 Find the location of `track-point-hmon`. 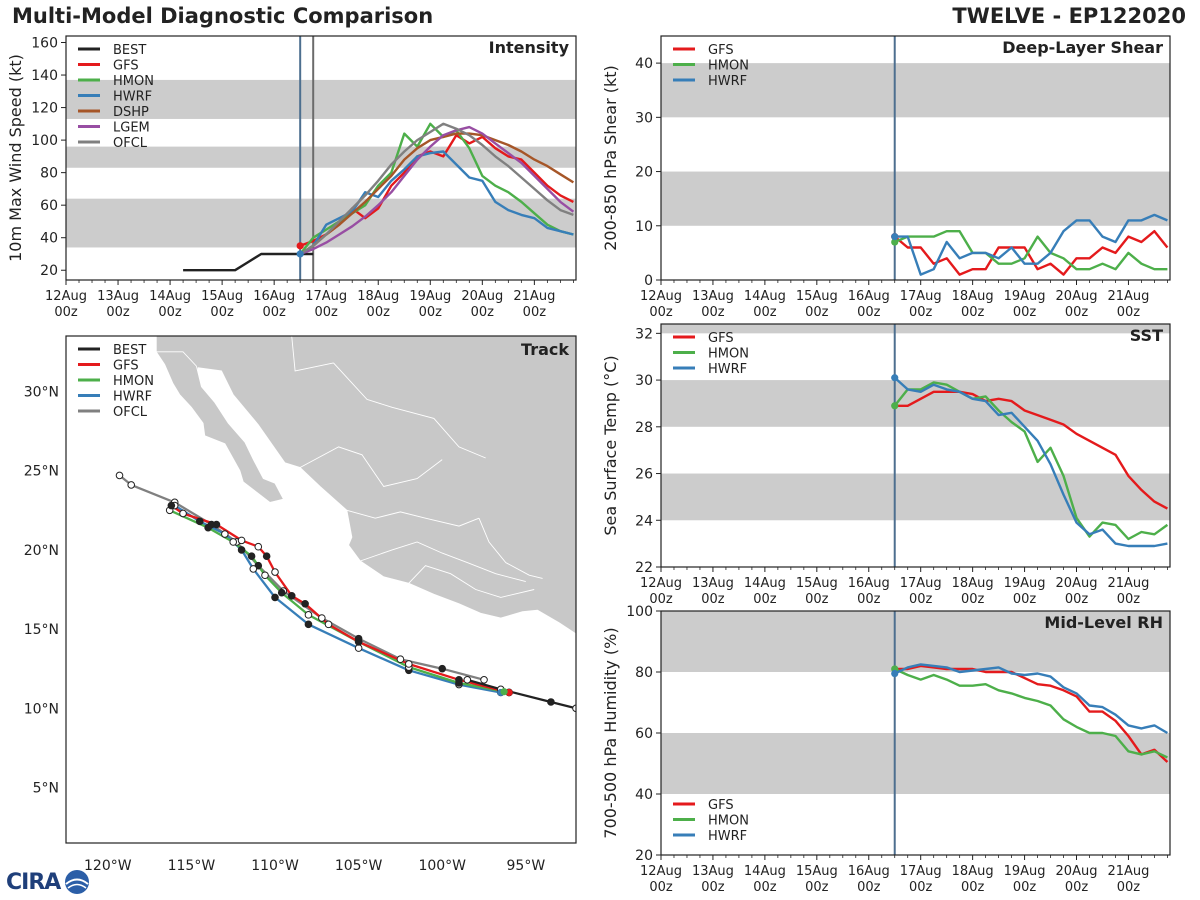

track-point-hmon is located at coordinates (265, 575).